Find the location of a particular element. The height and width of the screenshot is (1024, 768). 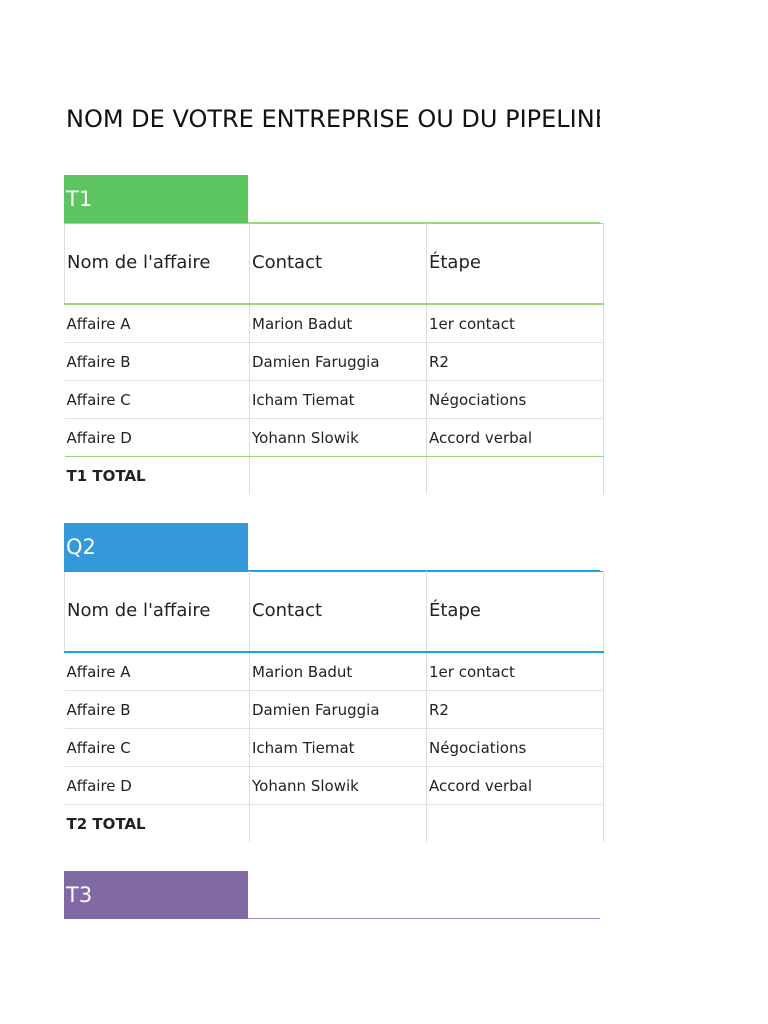

section-t3: T3 is located at coordinates (332, 895).